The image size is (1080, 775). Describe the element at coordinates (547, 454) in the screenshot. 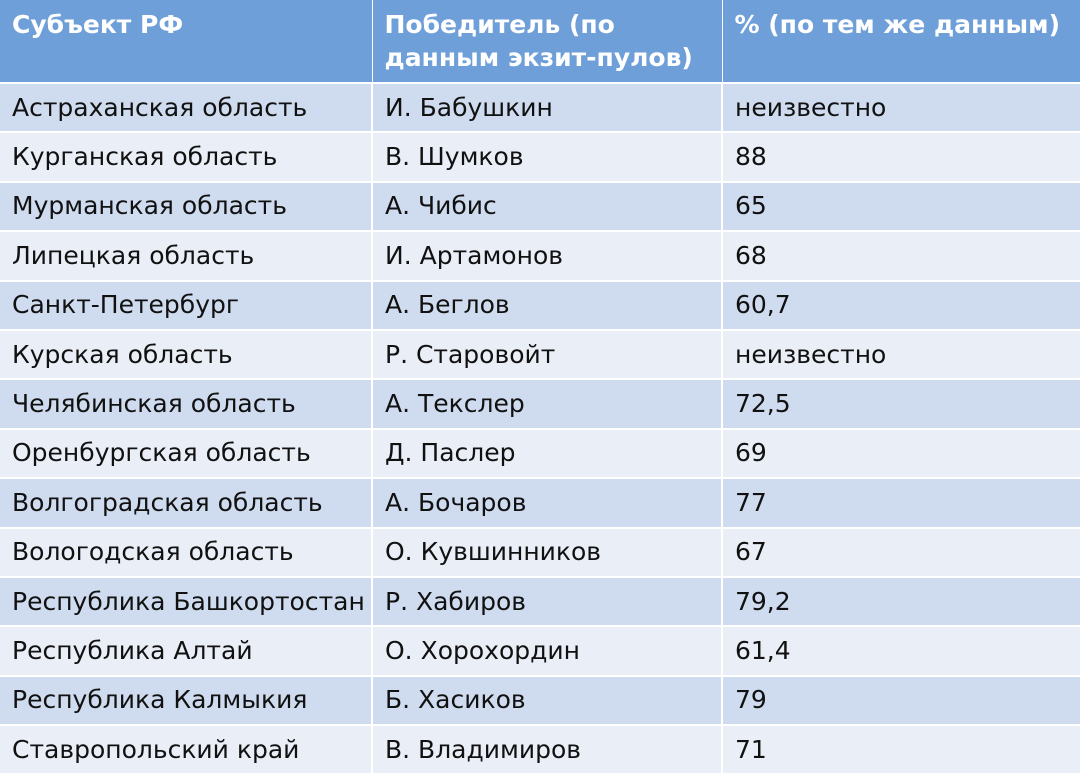

I see `cell-winner: Д. Паслер` at that location.